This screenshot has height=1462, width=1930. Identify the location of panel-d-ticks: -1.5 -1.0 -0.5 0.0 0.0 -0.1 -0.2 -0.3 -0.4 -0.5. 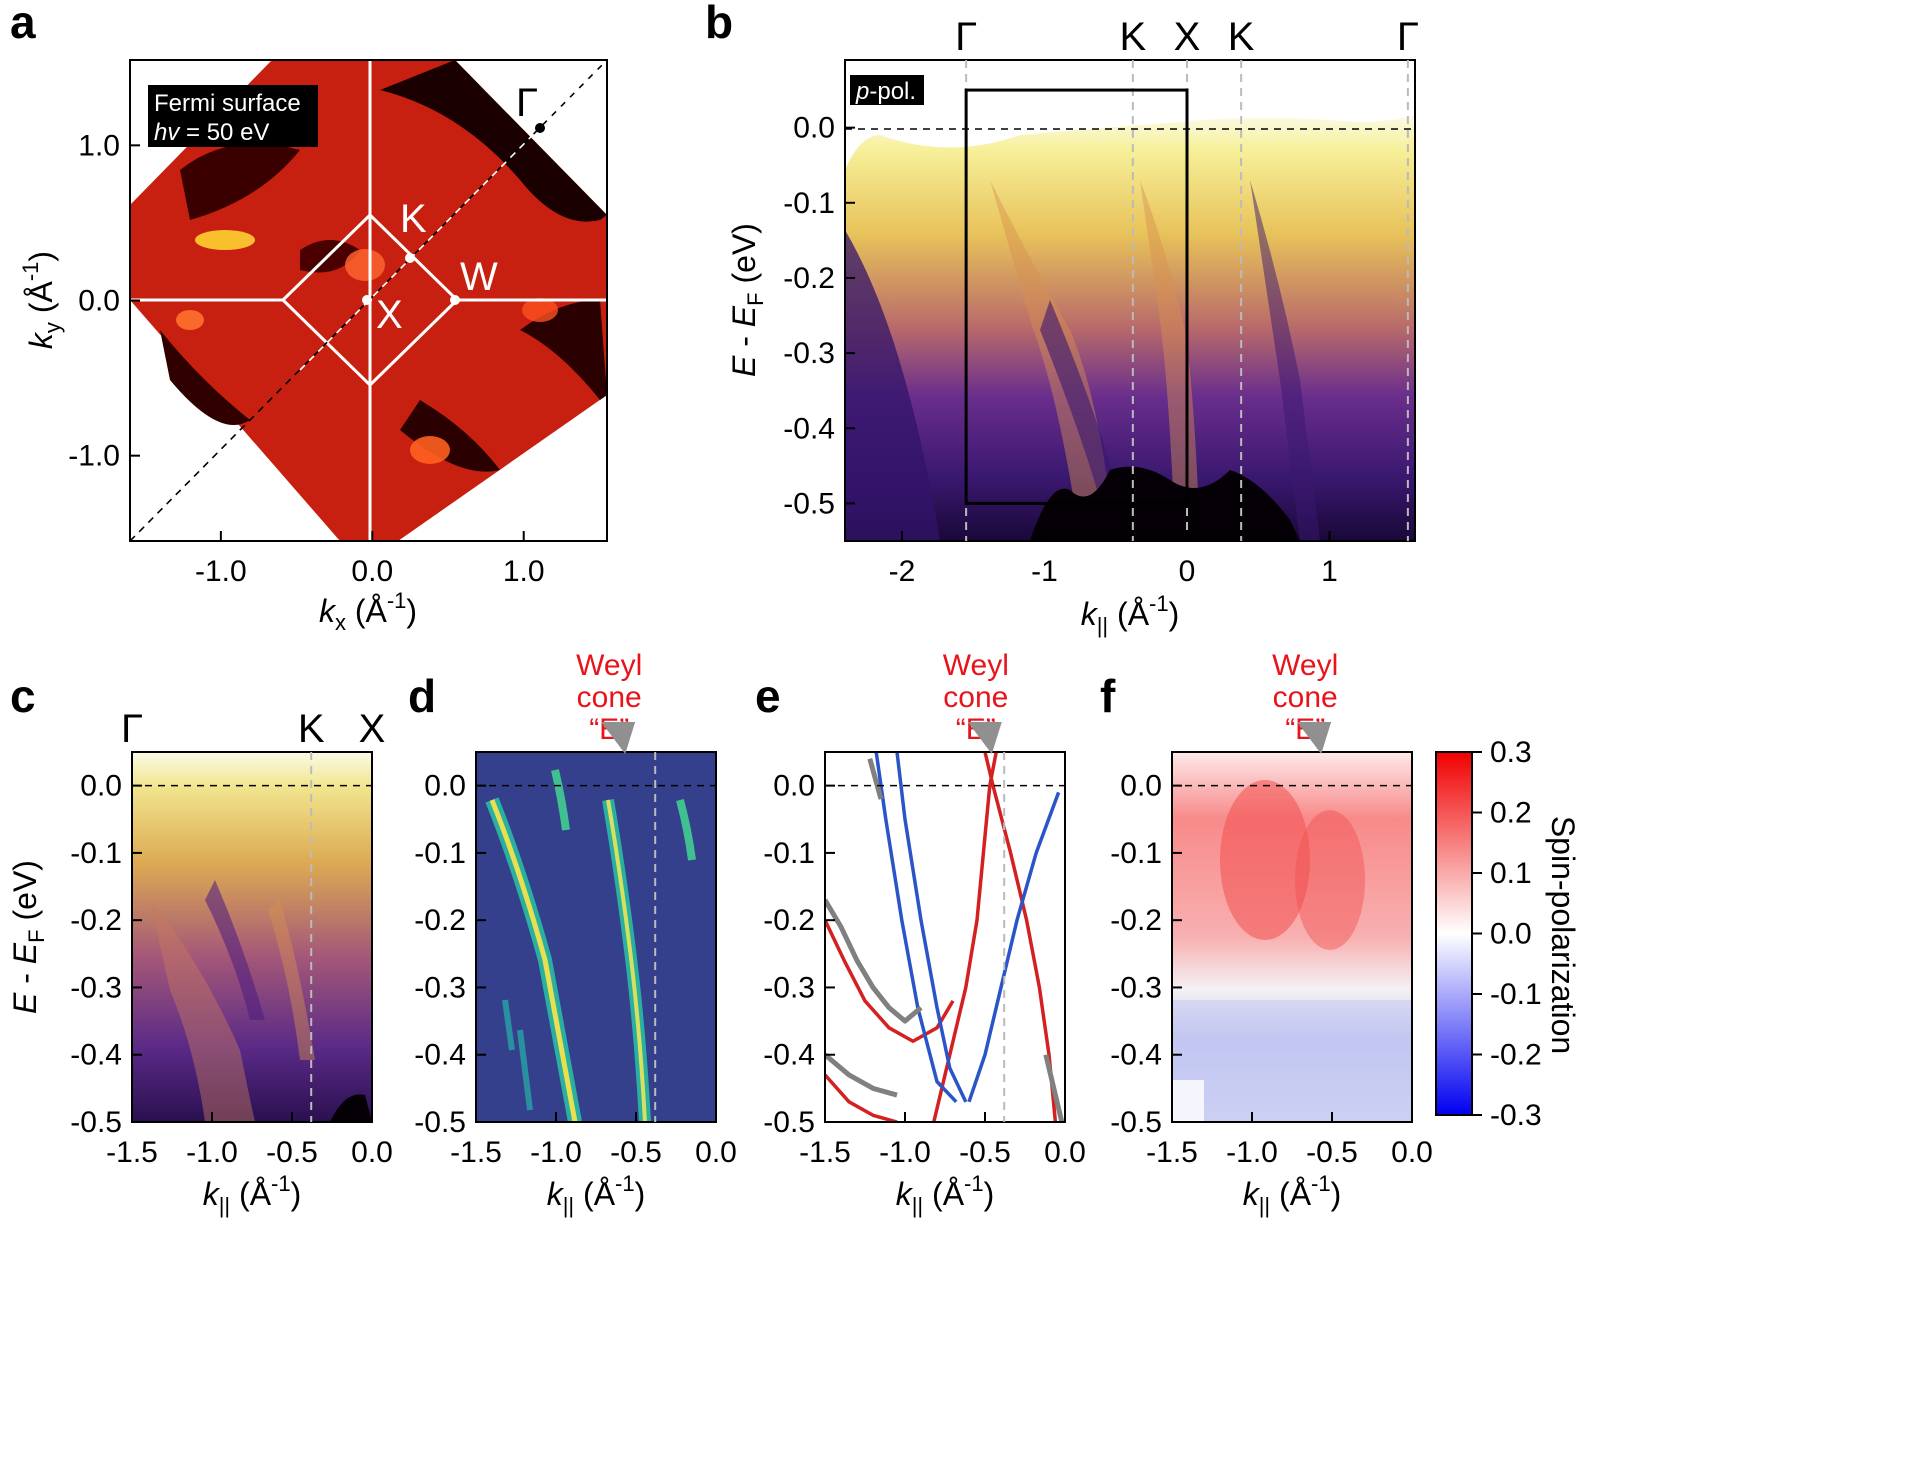
(575, 969).